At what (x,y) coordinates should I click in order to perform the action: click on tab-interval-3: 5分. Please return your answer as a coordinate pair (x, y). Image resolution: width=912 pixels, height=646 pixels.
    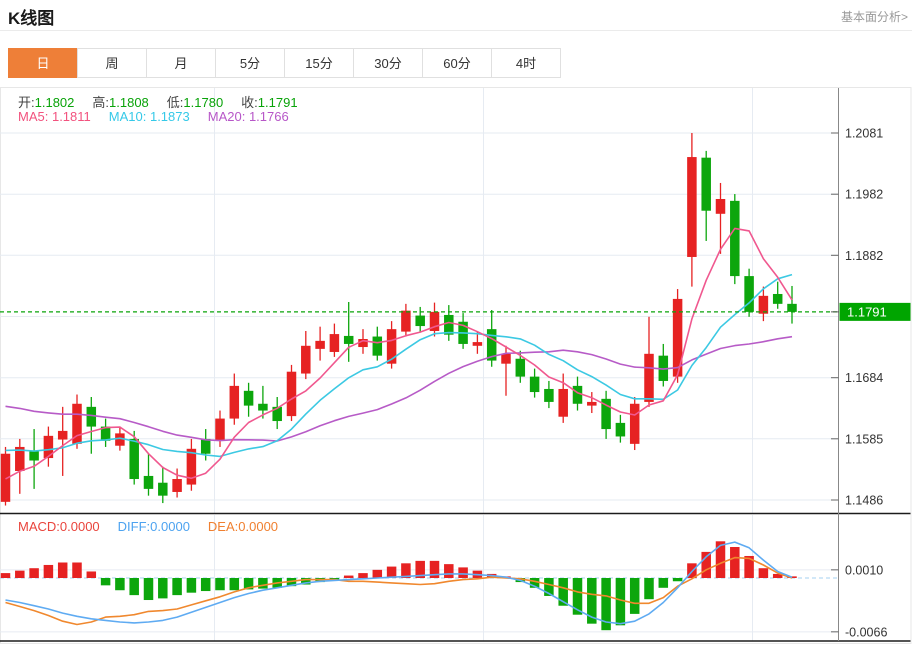
    Looking at the image, I should click on (250, 63).